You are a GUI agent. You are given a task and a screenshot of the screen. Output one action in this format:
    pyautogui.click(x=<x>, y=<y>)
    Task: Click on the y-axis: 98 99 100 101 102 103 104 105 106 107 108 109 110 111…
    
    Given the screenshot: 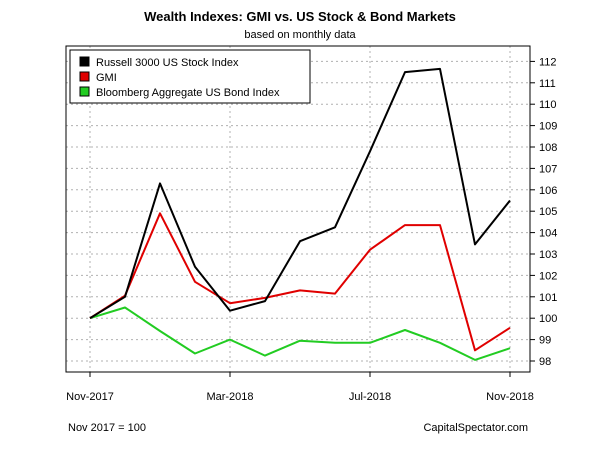 What is the action you would take?
    pyautogui.click(x=543, y=212)
    